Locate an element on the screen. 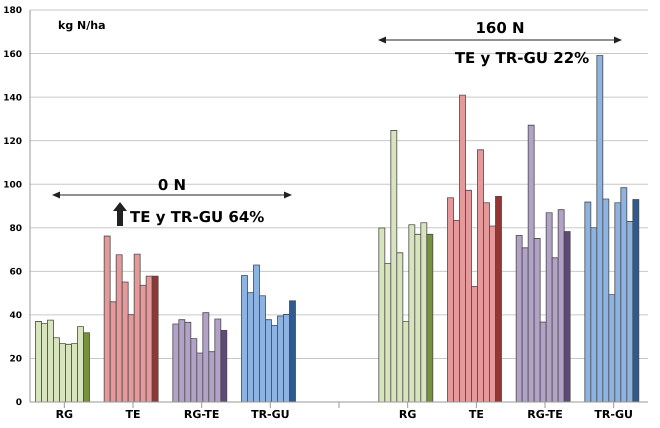 The width and height of the screenshot is (660, 428). y-tick-label: 180 is located at coordinates (12, 11).